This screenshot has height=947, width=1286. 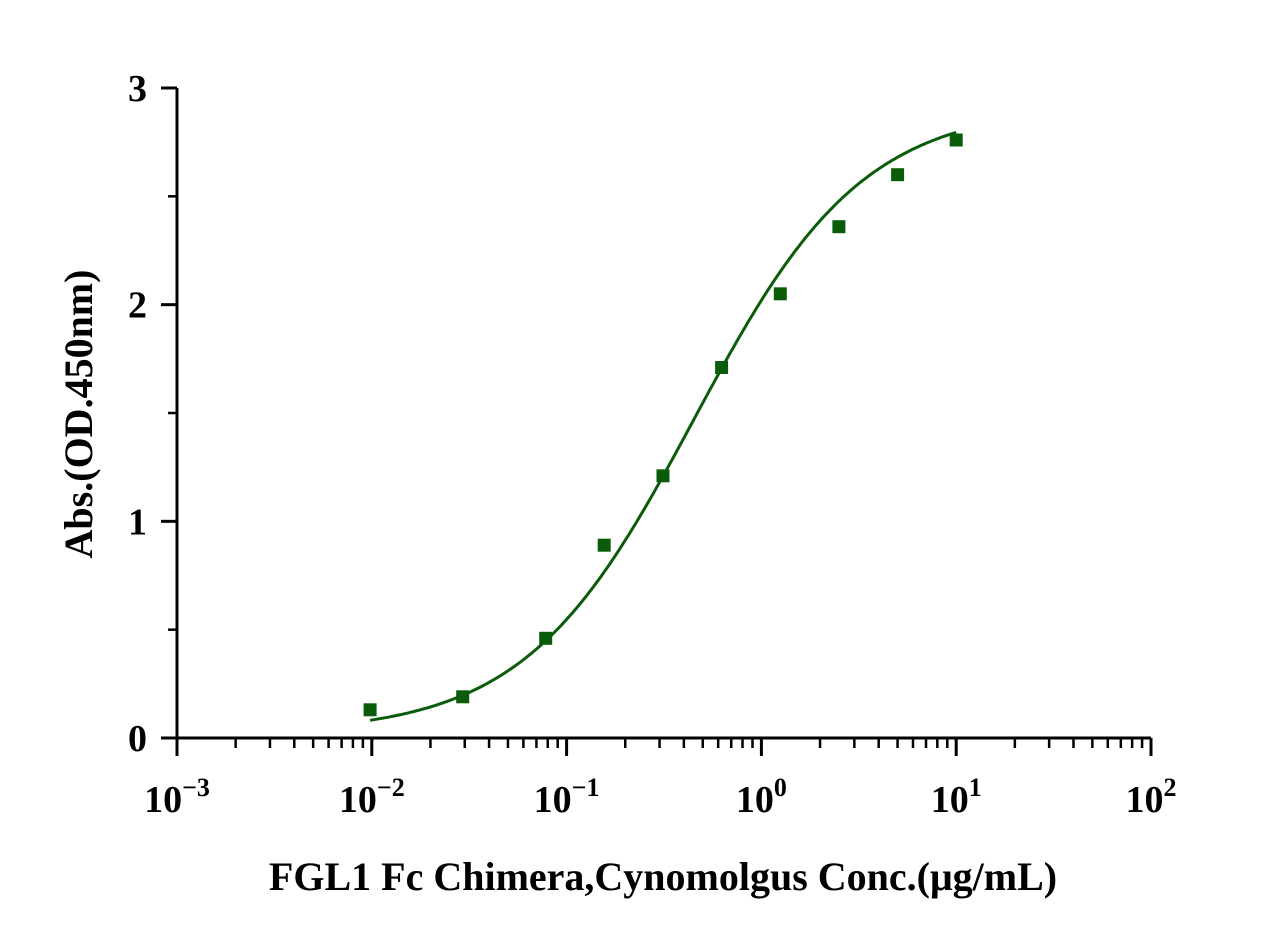 What do you see at coordinates (177, 797) in the screenshot?
I see `x-tick-label: 10⁻³` at bounding box center [177, 797].